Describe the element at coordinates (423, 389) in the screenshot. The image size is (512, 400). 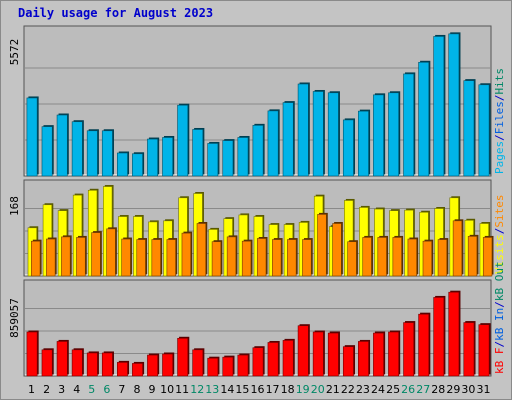
I see `x-tick-label: 27` at that location.